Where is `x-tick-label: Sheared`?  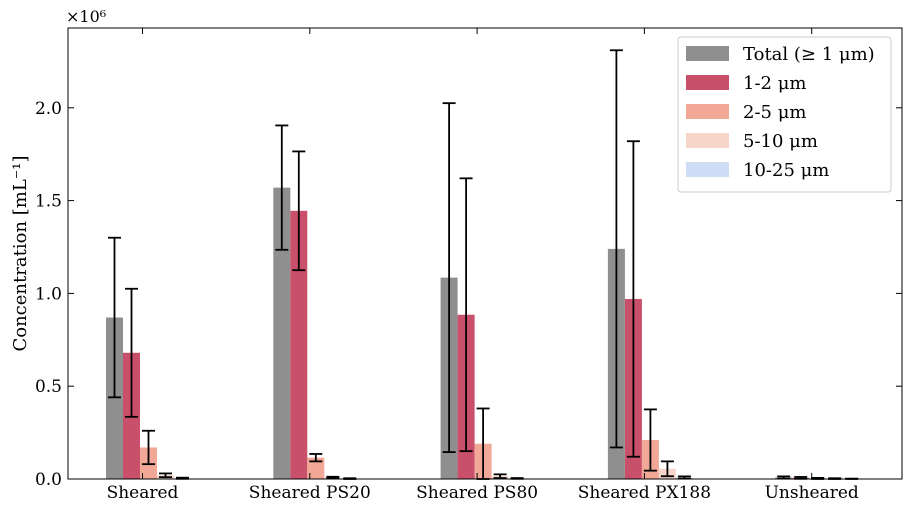
x-tick-label: Sheared is located at coordinates (143, 493).